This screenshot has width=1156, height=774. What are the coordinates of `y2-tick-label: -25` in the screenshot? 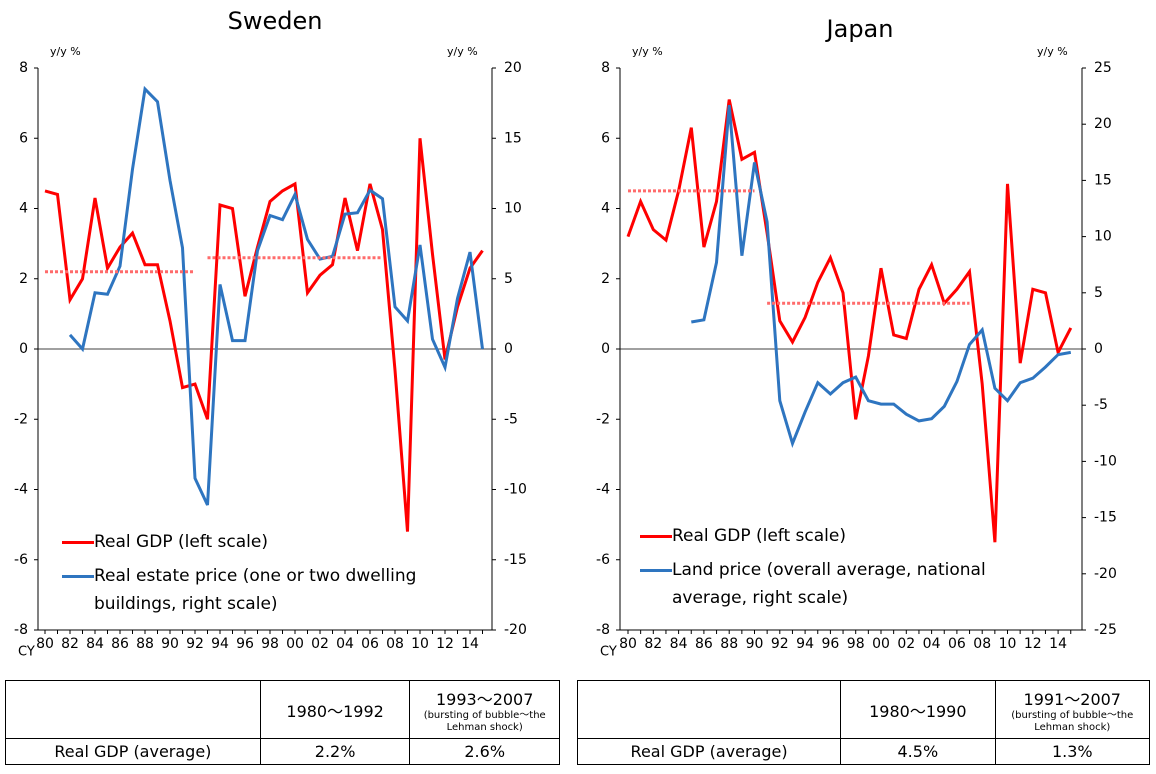 It's located at (1105, 630).